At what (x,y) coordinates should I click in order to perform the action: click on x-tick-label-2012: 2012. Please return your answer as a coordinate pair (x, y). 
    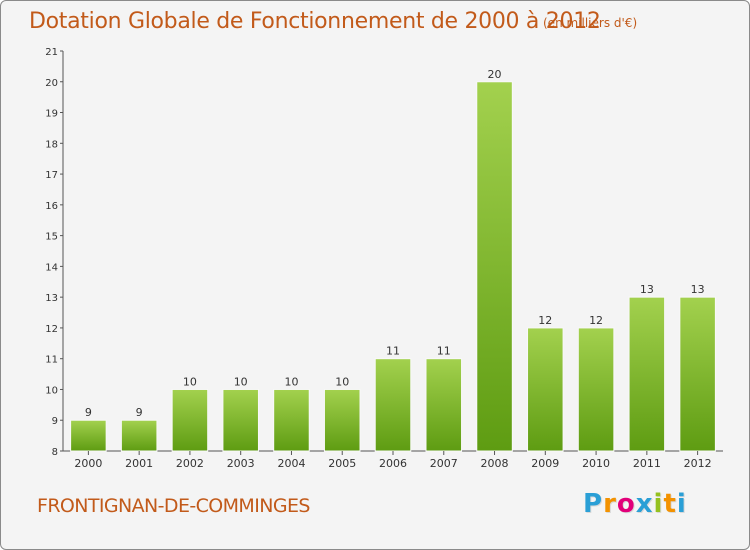
    Looking at the image, I should click on (698, 463).